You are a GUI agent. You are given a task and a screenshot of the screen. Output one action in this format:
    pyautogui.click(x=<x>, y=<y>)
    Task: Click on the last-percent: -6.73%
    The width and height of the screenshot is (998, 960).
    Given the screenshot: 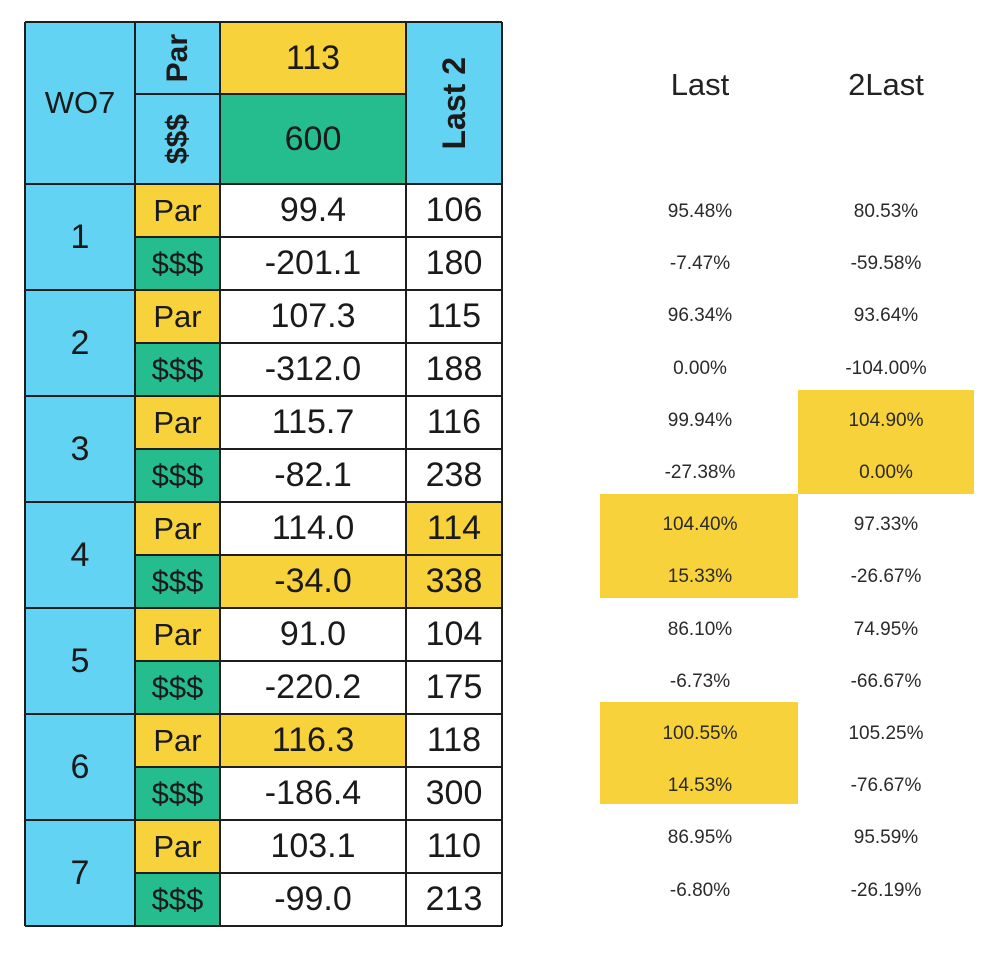 What is the action you would take?
    pyautogui.click(x=700, y=681)
    